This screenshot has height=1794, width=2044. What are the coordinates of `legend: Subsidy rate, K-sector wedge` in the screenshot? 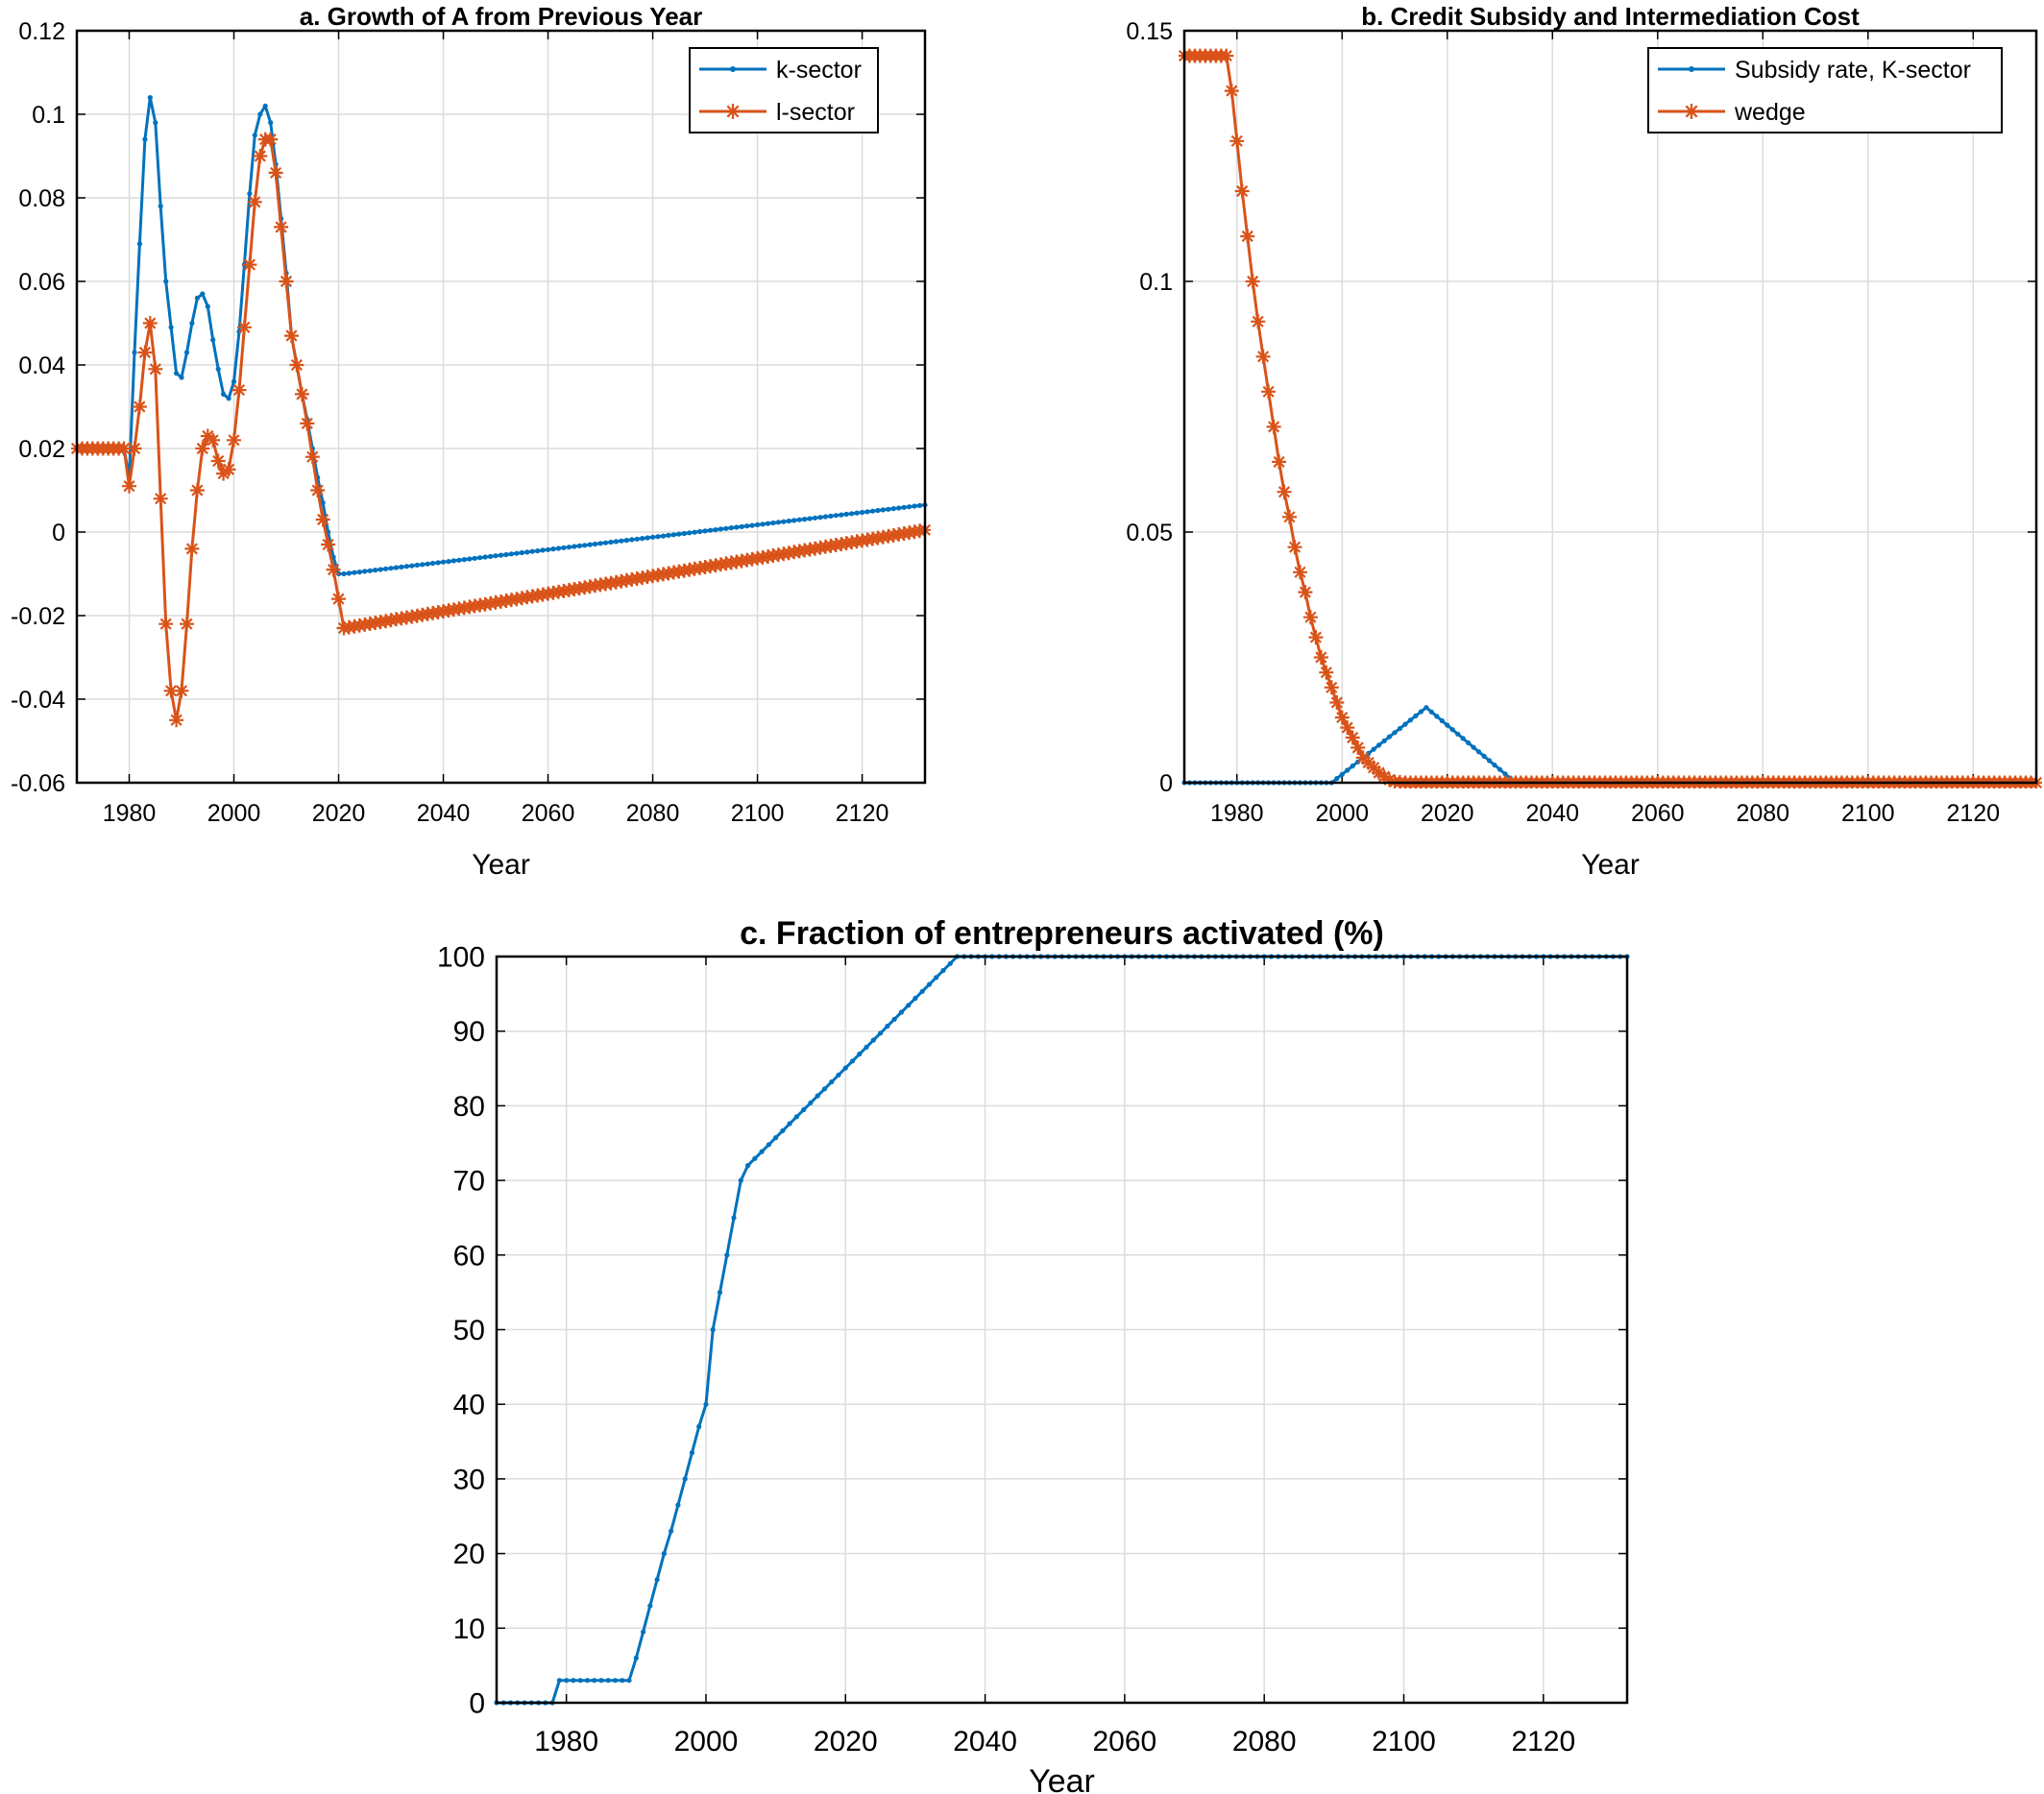 It's located at (1825, 90).